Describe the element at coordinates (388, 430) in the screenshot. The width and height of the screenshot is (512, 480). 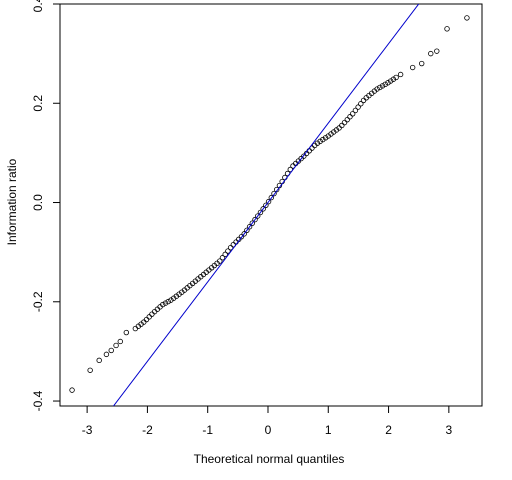
I see `x-tick-label: 2` at that location.